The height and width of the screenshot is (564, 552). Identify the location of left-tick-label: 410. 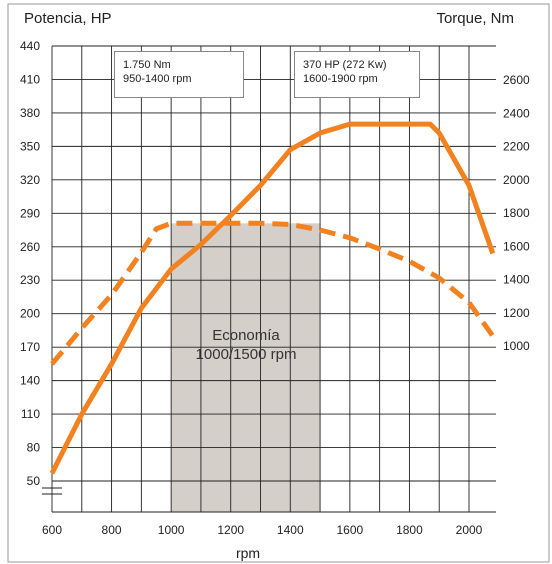
(30, 79).